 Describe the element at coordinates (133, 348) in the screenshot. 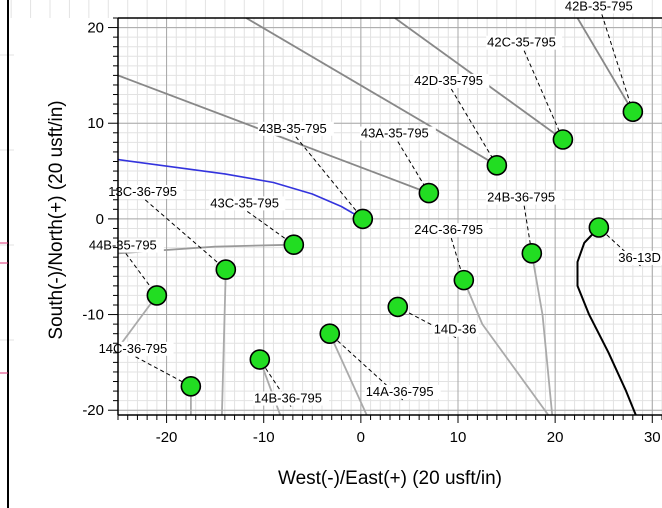

I see `well-label: 14C-36-795` at that location.